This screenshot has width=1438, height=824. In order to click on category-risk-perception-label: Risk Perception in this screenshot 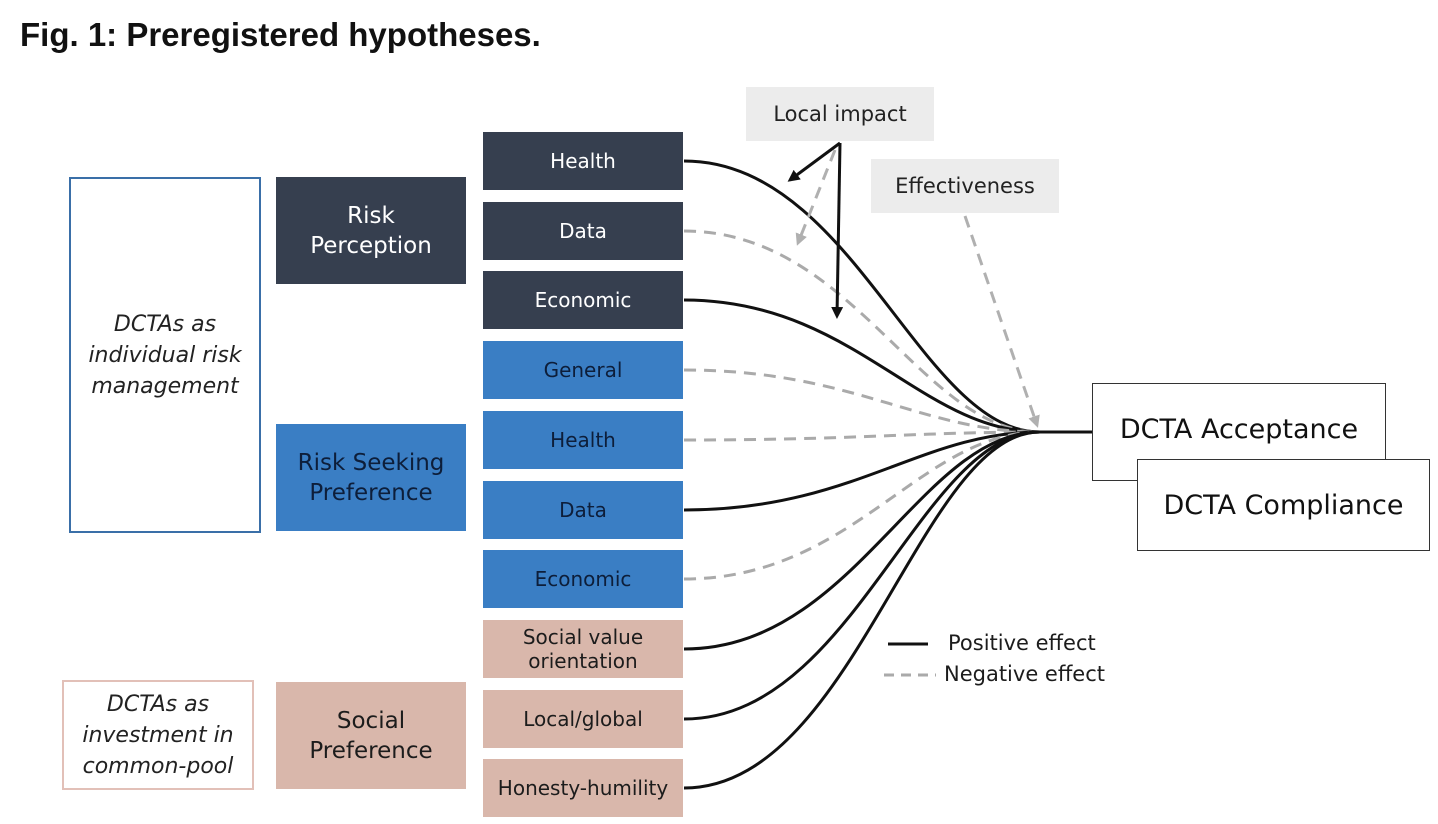, I will do `click(371, 230)`.